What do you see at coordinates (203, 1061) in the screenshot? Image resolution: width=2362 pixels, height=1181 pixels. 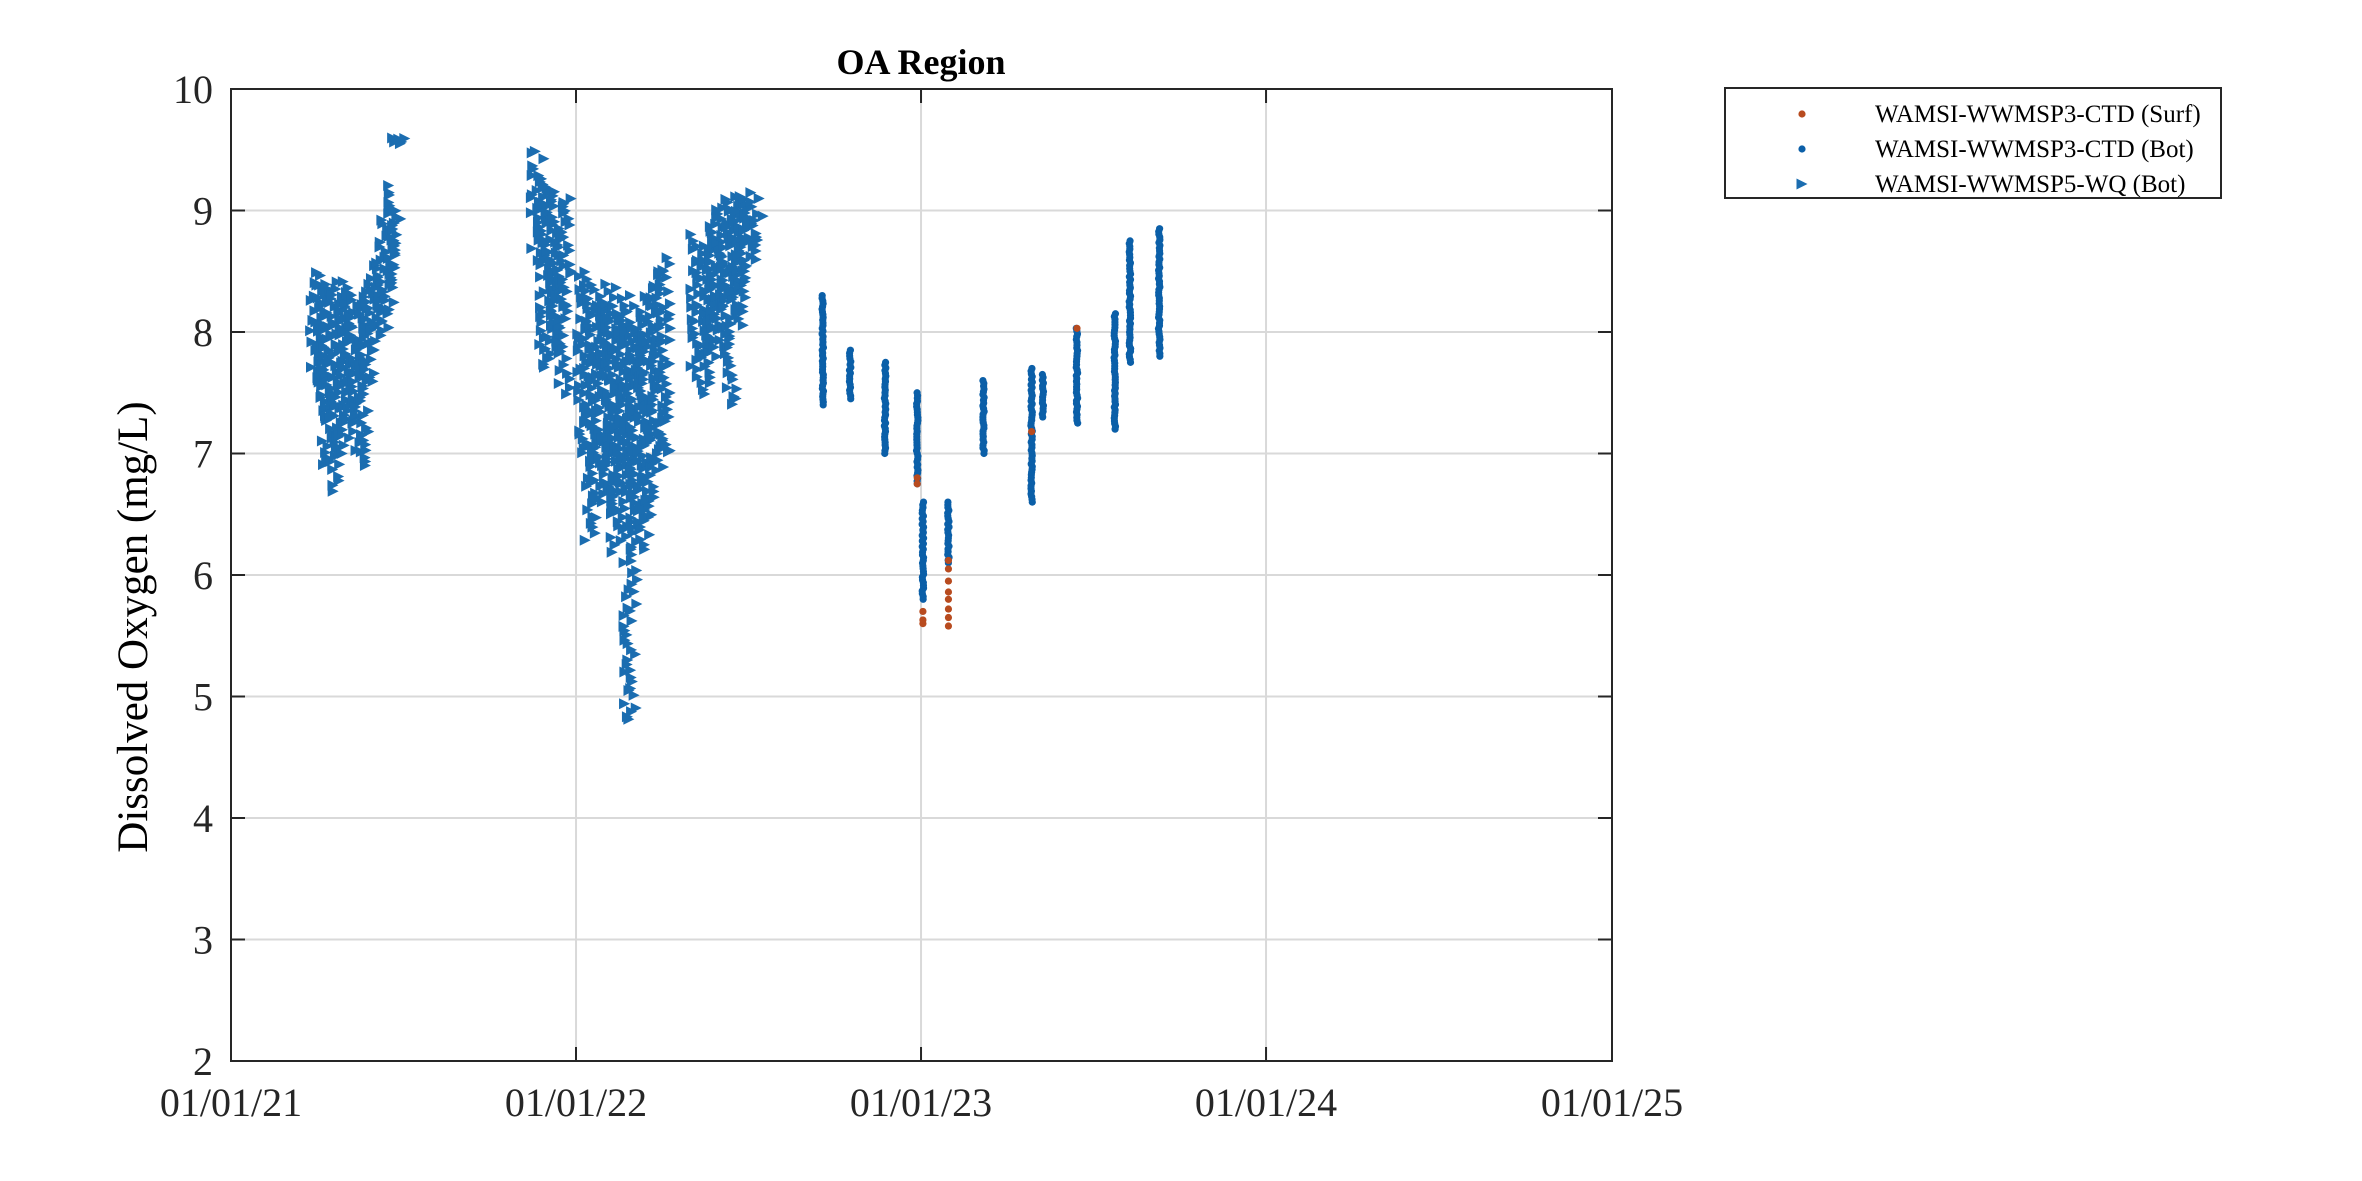 I see `y-tick-label: 2` at bounding box center [203, 1061].